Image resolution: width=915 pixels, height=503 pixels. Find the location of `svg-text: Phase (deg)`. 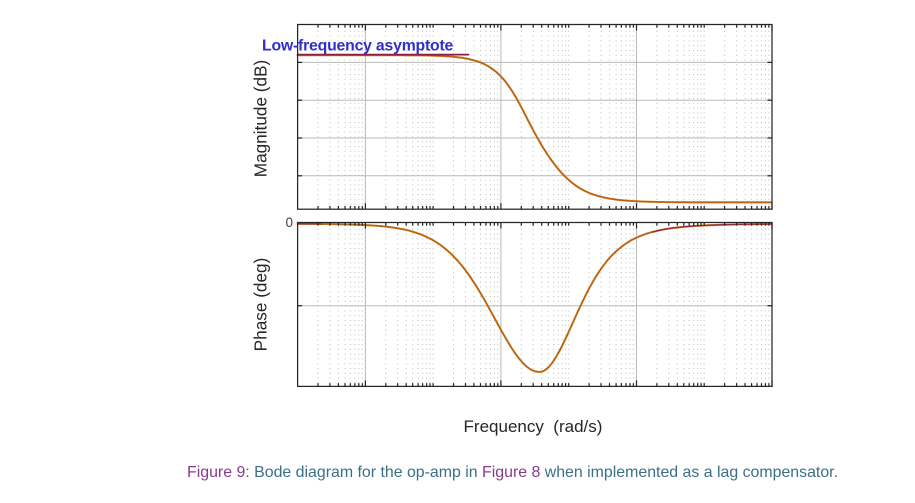

svg-text: Phase (deg) is located at coordinates (261, 305).